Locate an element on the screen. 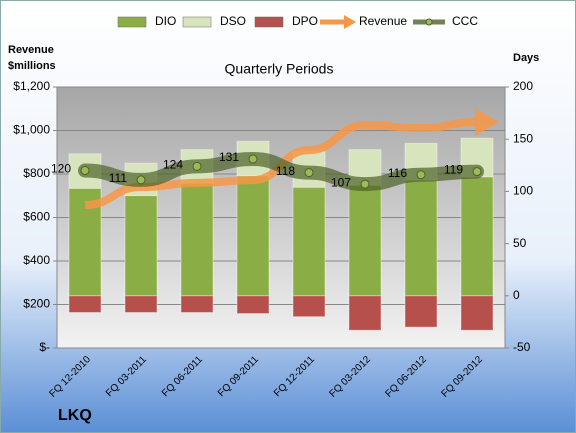 This screenshot has width=576, height=433. data-label: 120 is located at coordinates (61, 169).